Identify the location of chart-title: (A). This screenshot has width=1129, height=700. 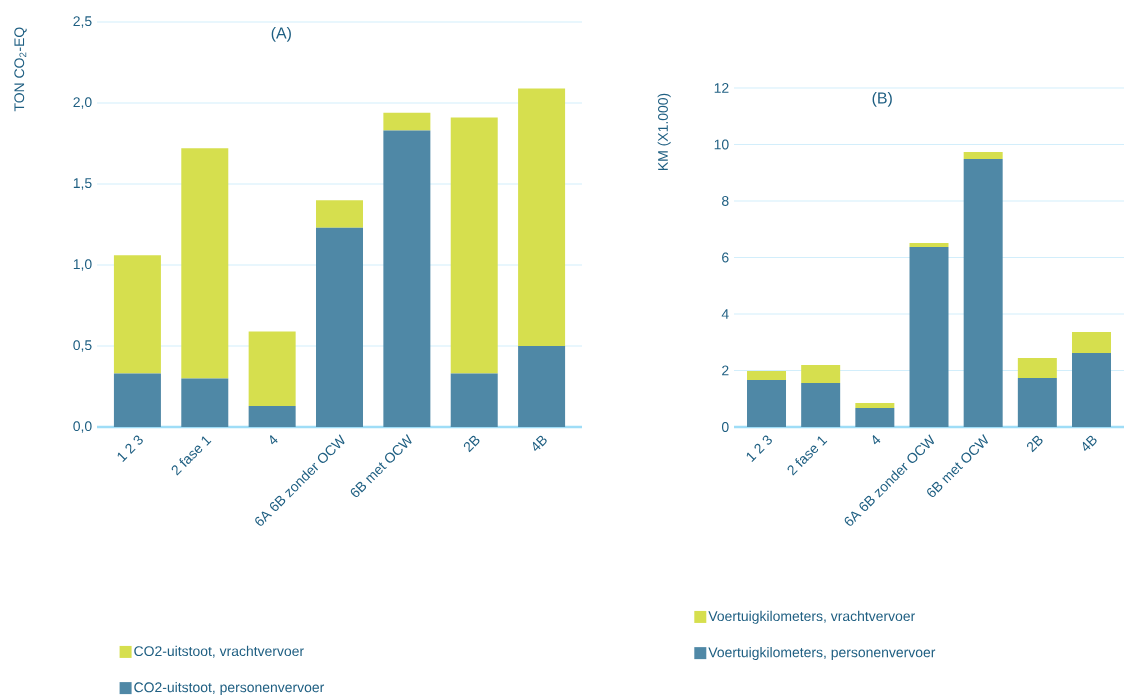
(281, 34).